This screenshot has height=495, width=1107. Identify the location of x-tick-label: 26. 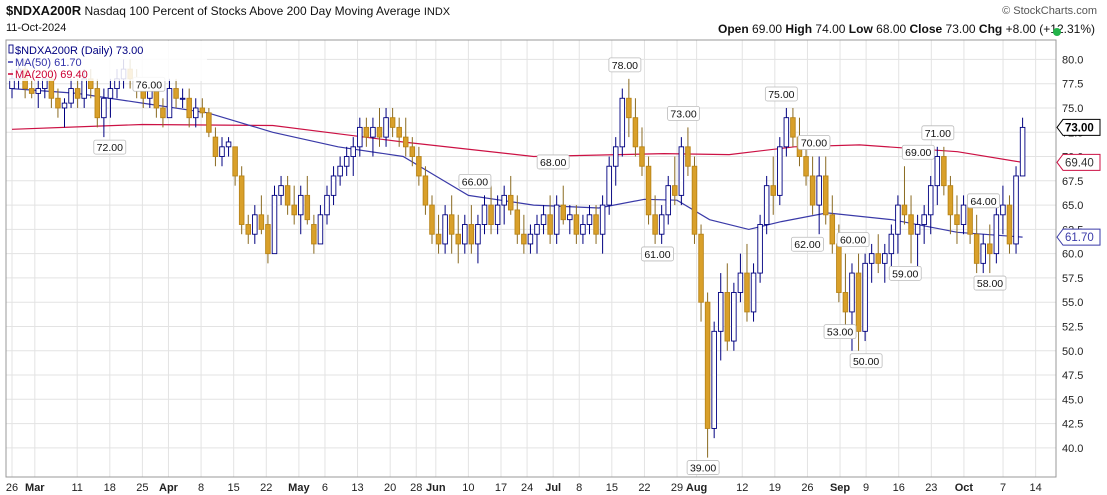
(807, 488).